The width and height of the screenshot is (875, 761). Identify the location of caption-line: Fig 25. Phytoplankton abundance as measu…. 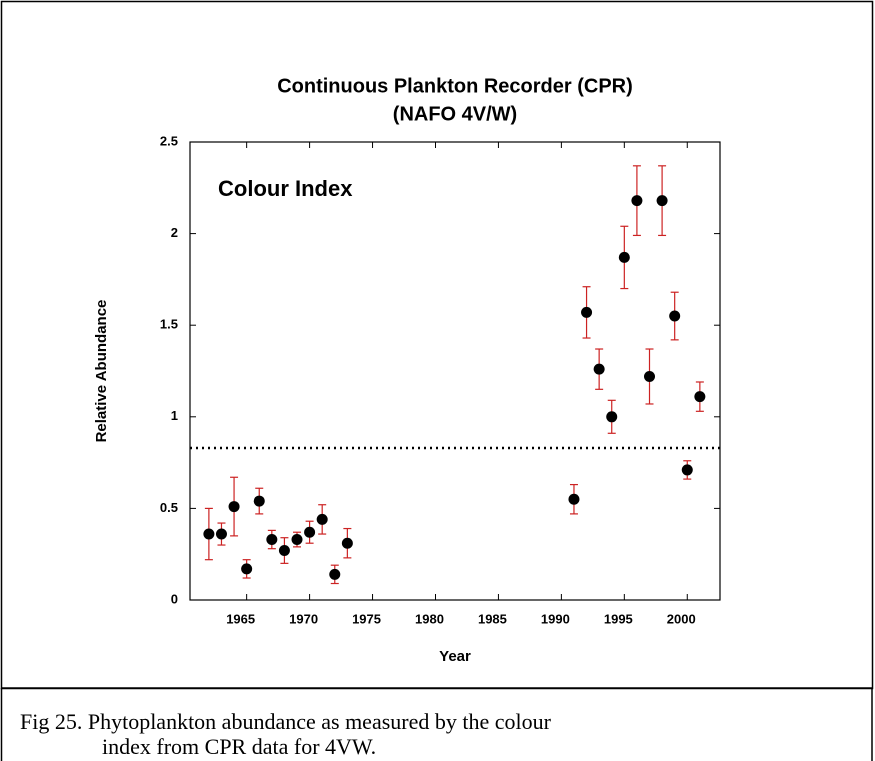
(286, 721).